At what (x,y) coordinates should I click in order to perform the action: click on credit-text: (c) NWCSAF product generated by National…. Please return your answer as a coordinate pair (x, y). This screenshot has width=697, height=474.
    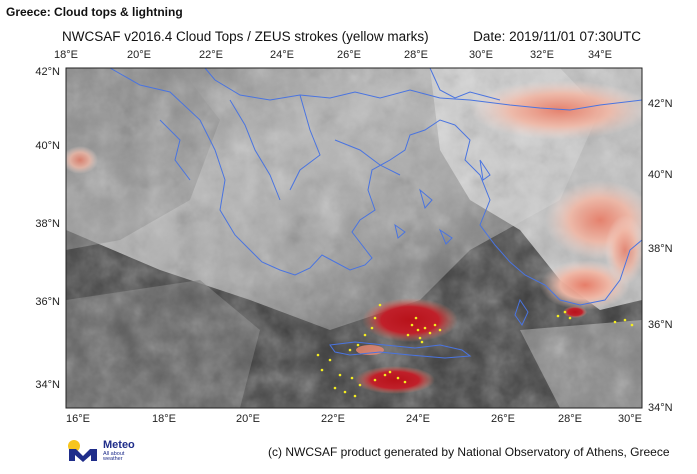
    Looking at the image, I should click on (469, 452).